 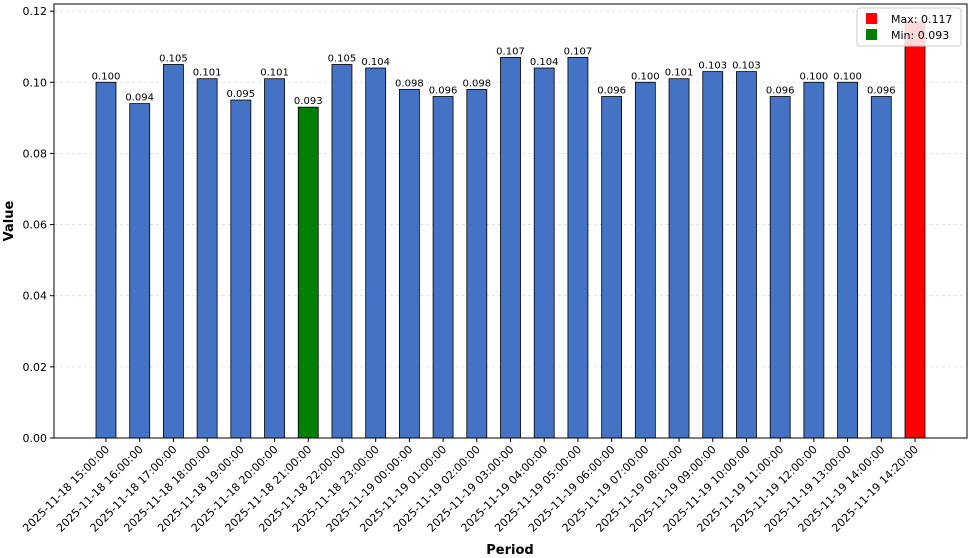 What do you see at coordinates (871, 18) in the screenshot?
I see `legend-swatch-max` at bounding box center [871, 18].